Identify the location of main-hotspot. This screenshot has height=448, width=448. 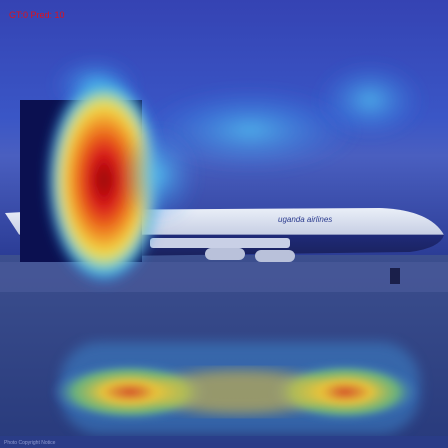
(104, 180).